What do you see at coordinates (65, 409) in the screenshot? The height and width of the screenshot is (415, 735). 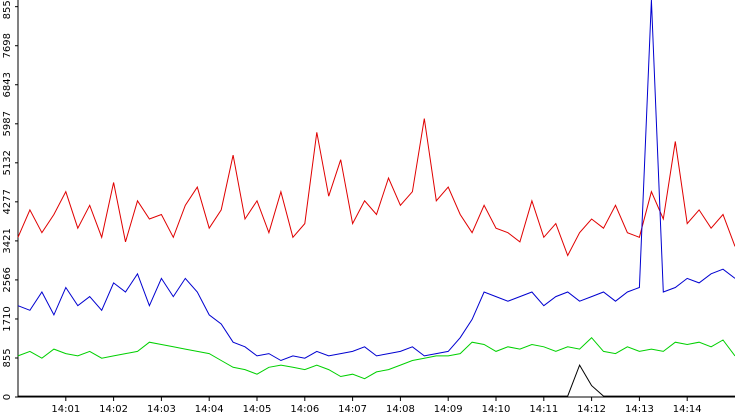 I see `x-tick-label: 14:01` at bounding box center [65, 409].